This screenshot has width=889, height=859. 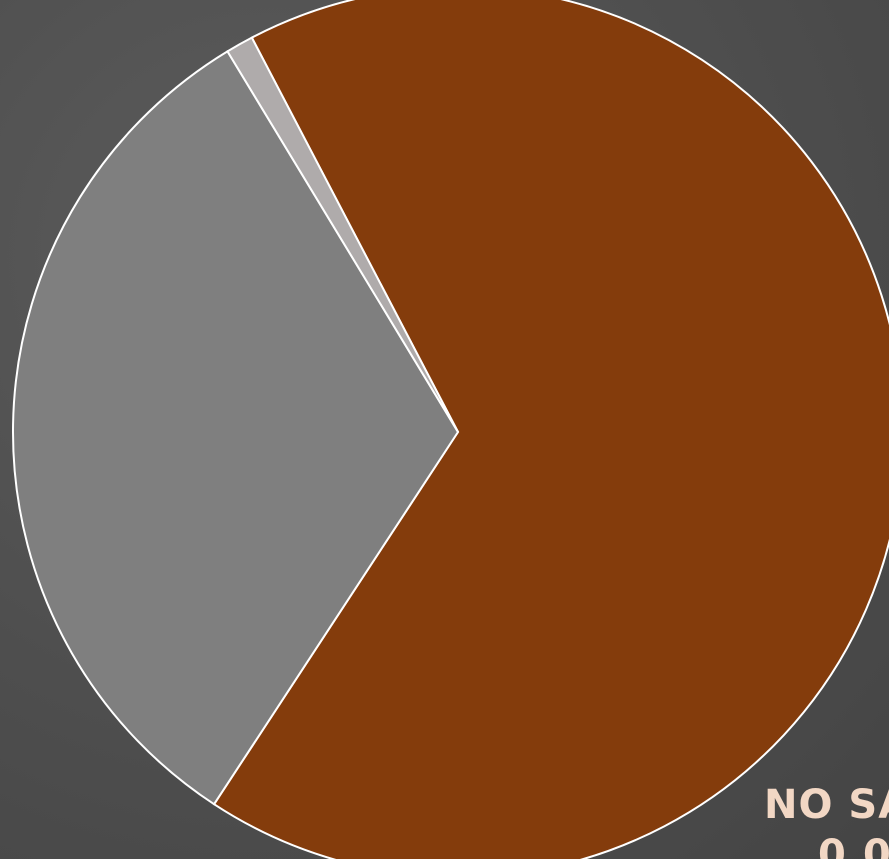 I want to click on data-label-value: 0.0, so click(x=853, y=845).